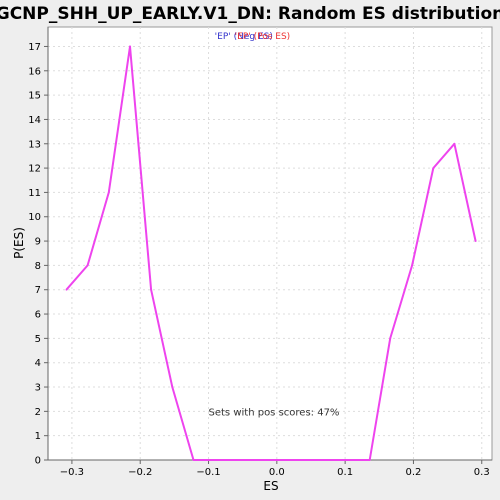  Describe the element at coordinates (34, 96) in the screenshot. I see `y-tick-label-15: 15` at that location.